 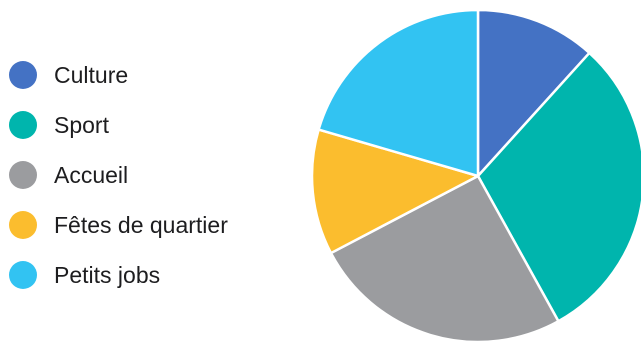 I want to click on pie-slice-fetes-de-quartier, so click(x=395, y=191).